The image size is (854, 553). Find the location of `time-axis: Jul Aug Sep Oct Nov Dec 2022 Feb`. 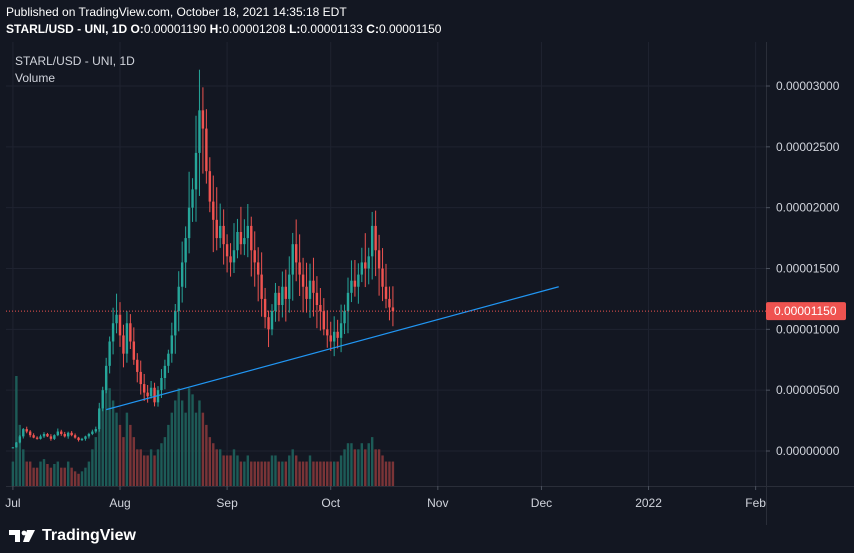

time-axis: Jul Aug Sep Oct Nov Dec 2022 Feb is located at coordinates (385, 498).